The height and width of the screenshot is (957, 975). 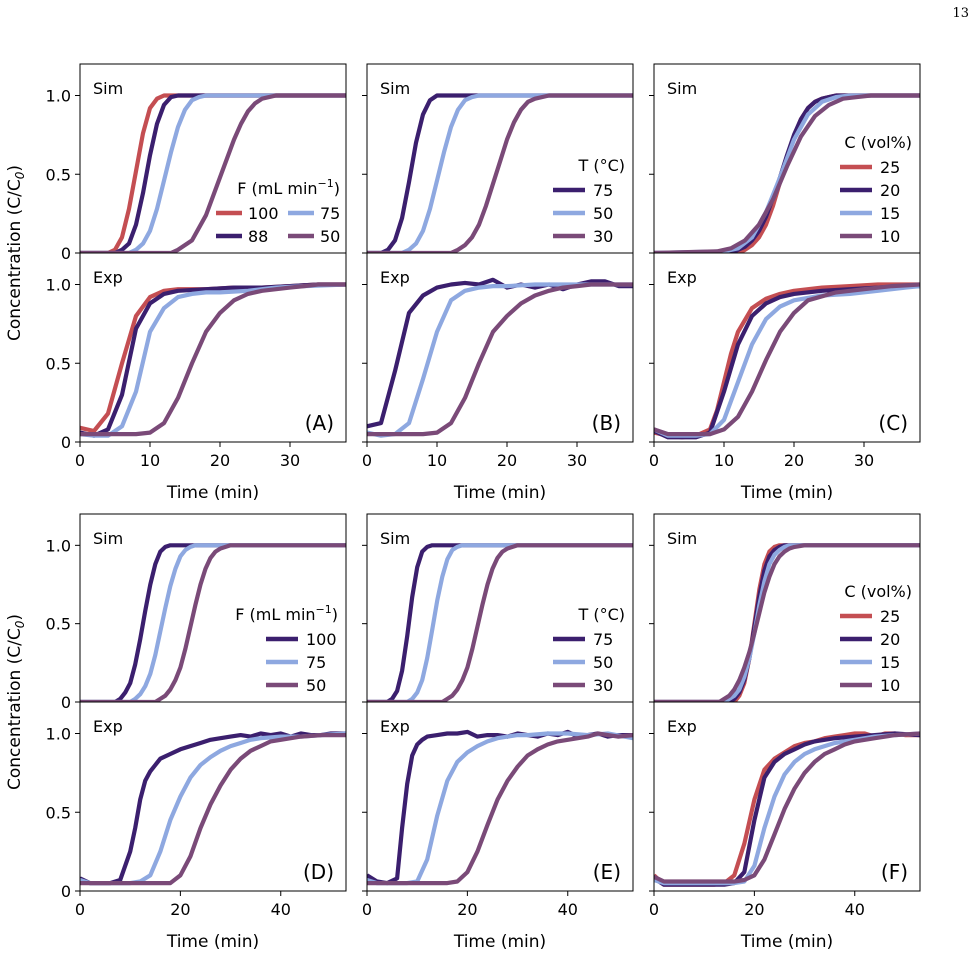 What do you see at coordinates (16, 702) in the screenshot?
I see `y-axis-label: Concentration (C/C0)` at bounding box center [16, 702].